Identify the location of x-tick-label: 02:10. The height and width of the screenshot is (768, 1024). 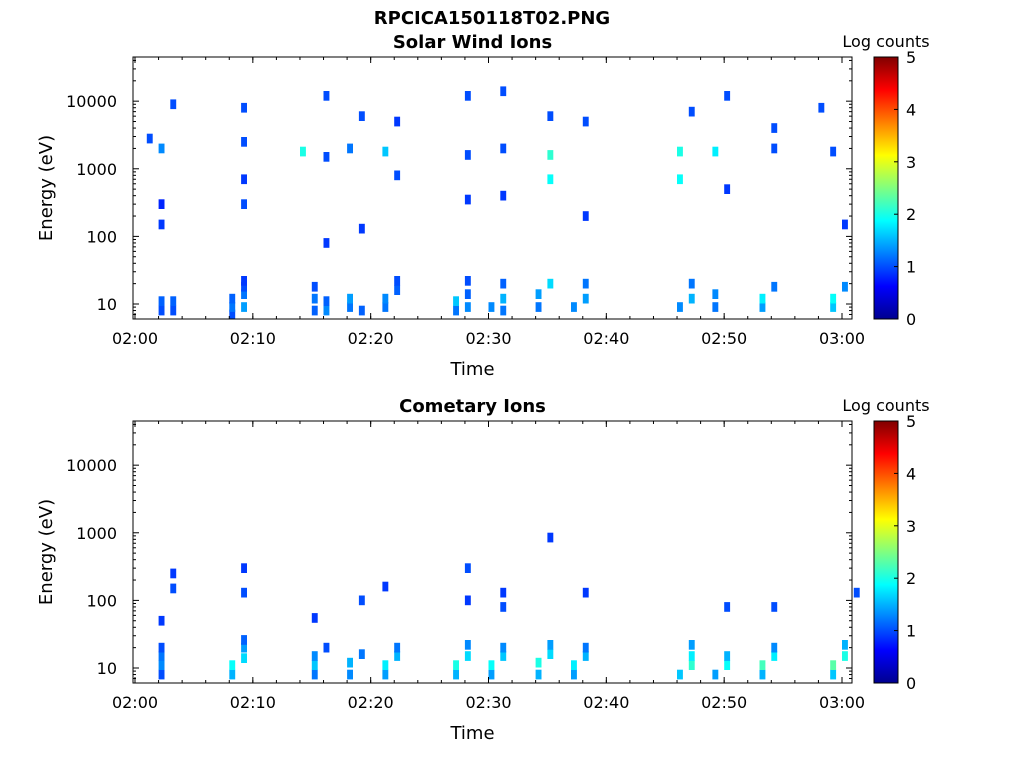
(253, 338).